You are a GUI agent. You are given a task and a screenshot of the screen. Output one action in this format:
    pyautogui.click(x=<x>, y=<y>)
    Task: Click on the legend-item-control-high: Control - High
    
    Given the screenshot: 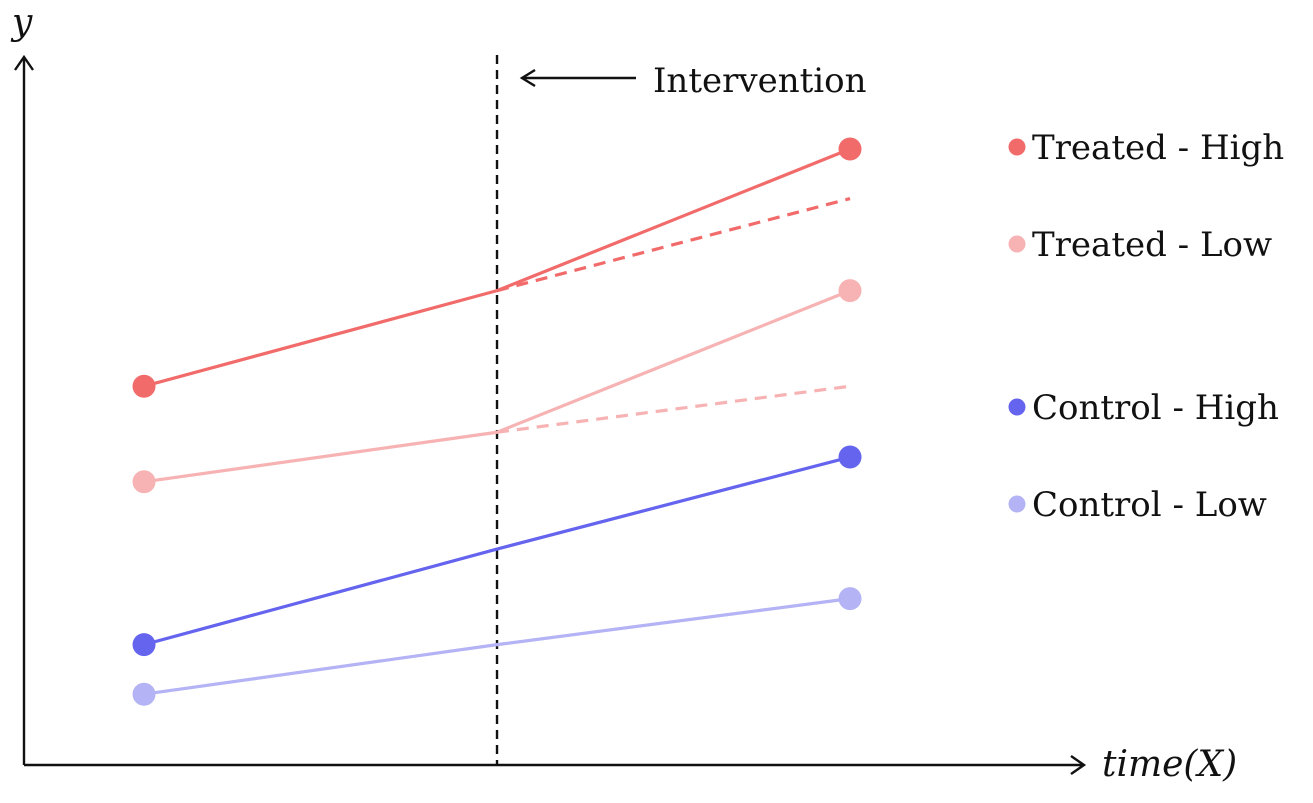 What is the action you would take?
    pyautogui.click(x=1143, y=408)
    